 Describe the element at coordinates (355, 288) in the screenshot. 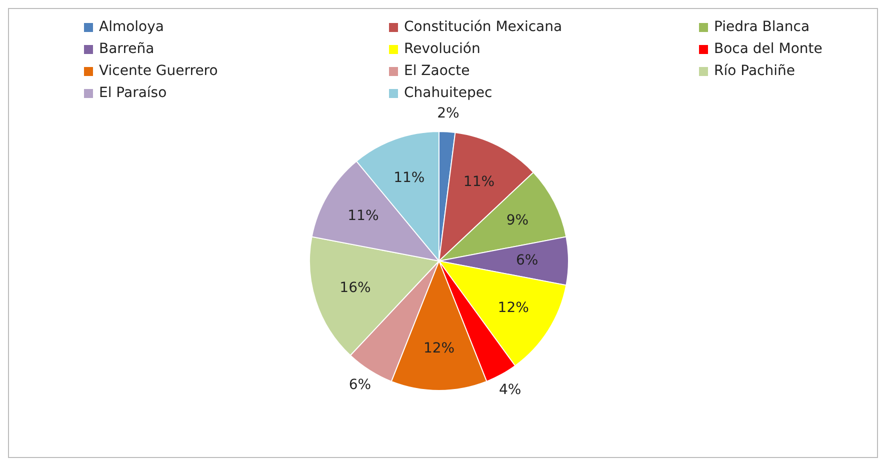

I see `data-label: 16%` at that location.